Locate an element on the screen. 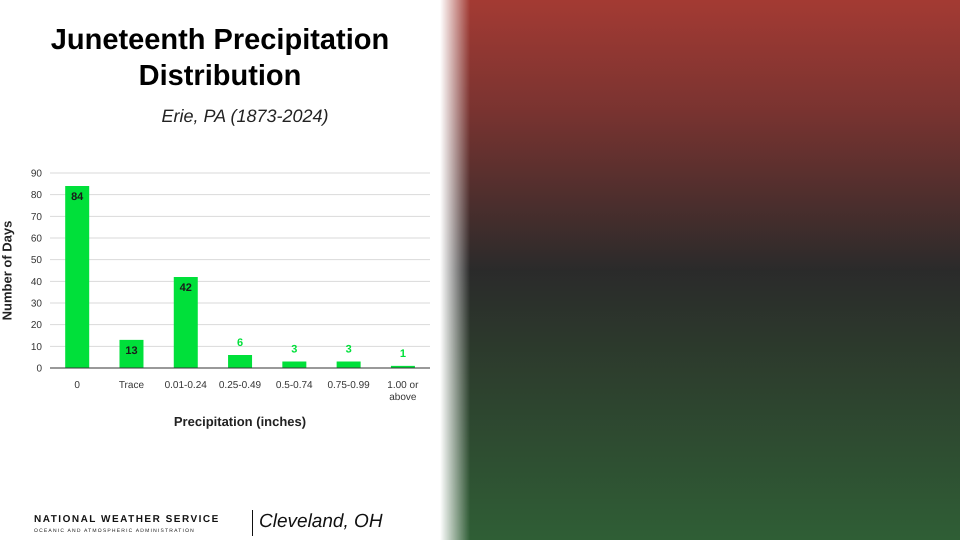  x-tick-label: 0 is located at coordinates (77, 385).